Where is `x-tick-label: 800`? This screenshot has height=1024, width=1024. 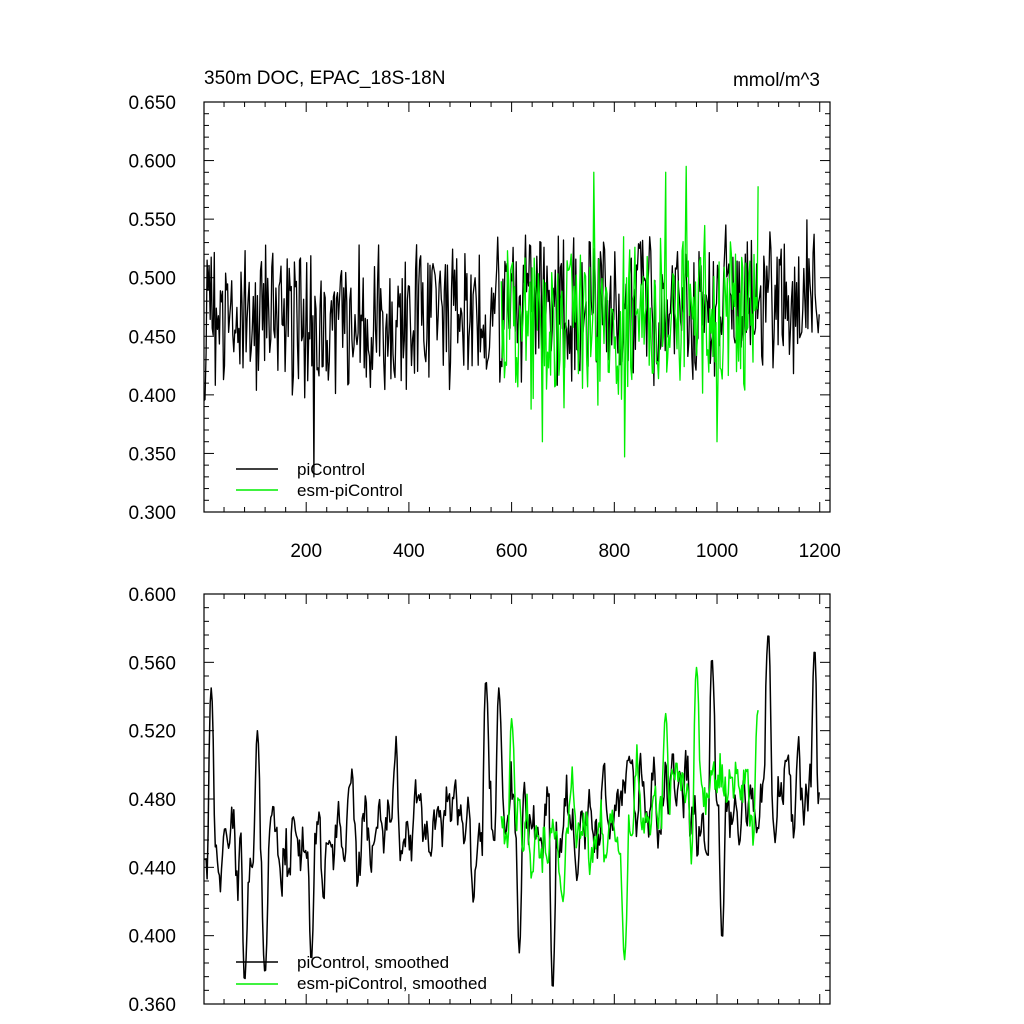
x-tick-label: 800 is located at coordinates (614, 551).